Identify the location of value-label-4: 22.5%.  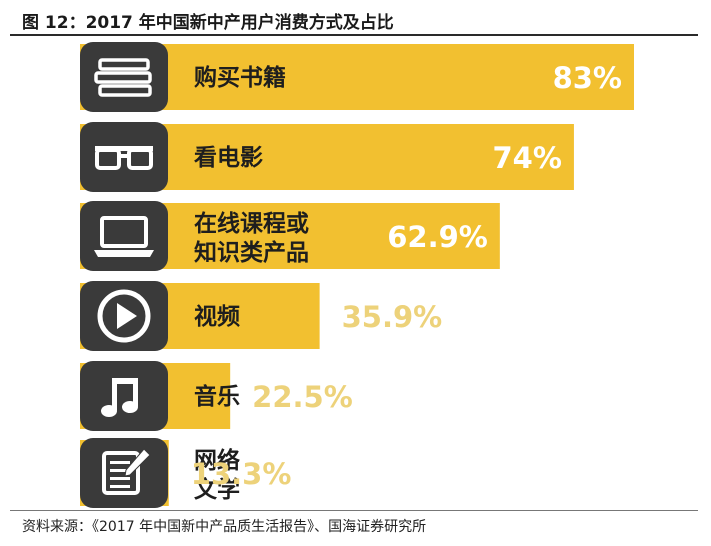
(302, 397).